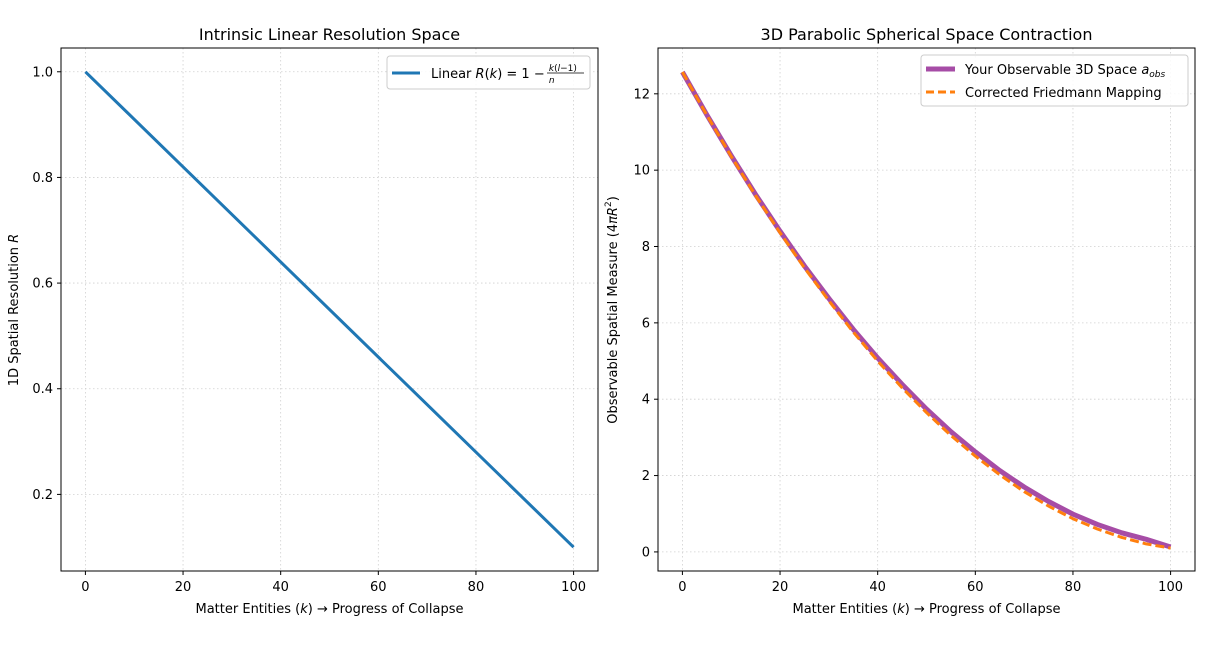  I want to click on y-tick-label: 8, so click(646, 247).